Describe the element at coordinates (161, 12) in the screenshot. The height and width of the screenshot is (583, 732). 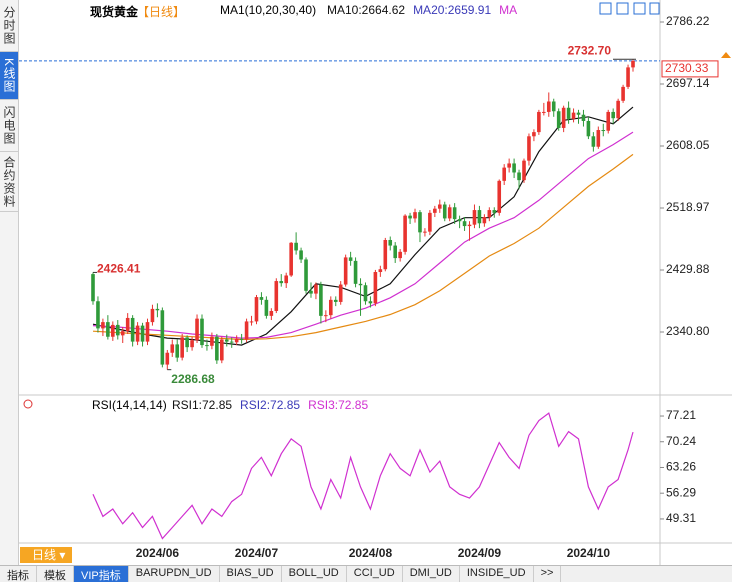
I see `period: 【日线】` at that location.